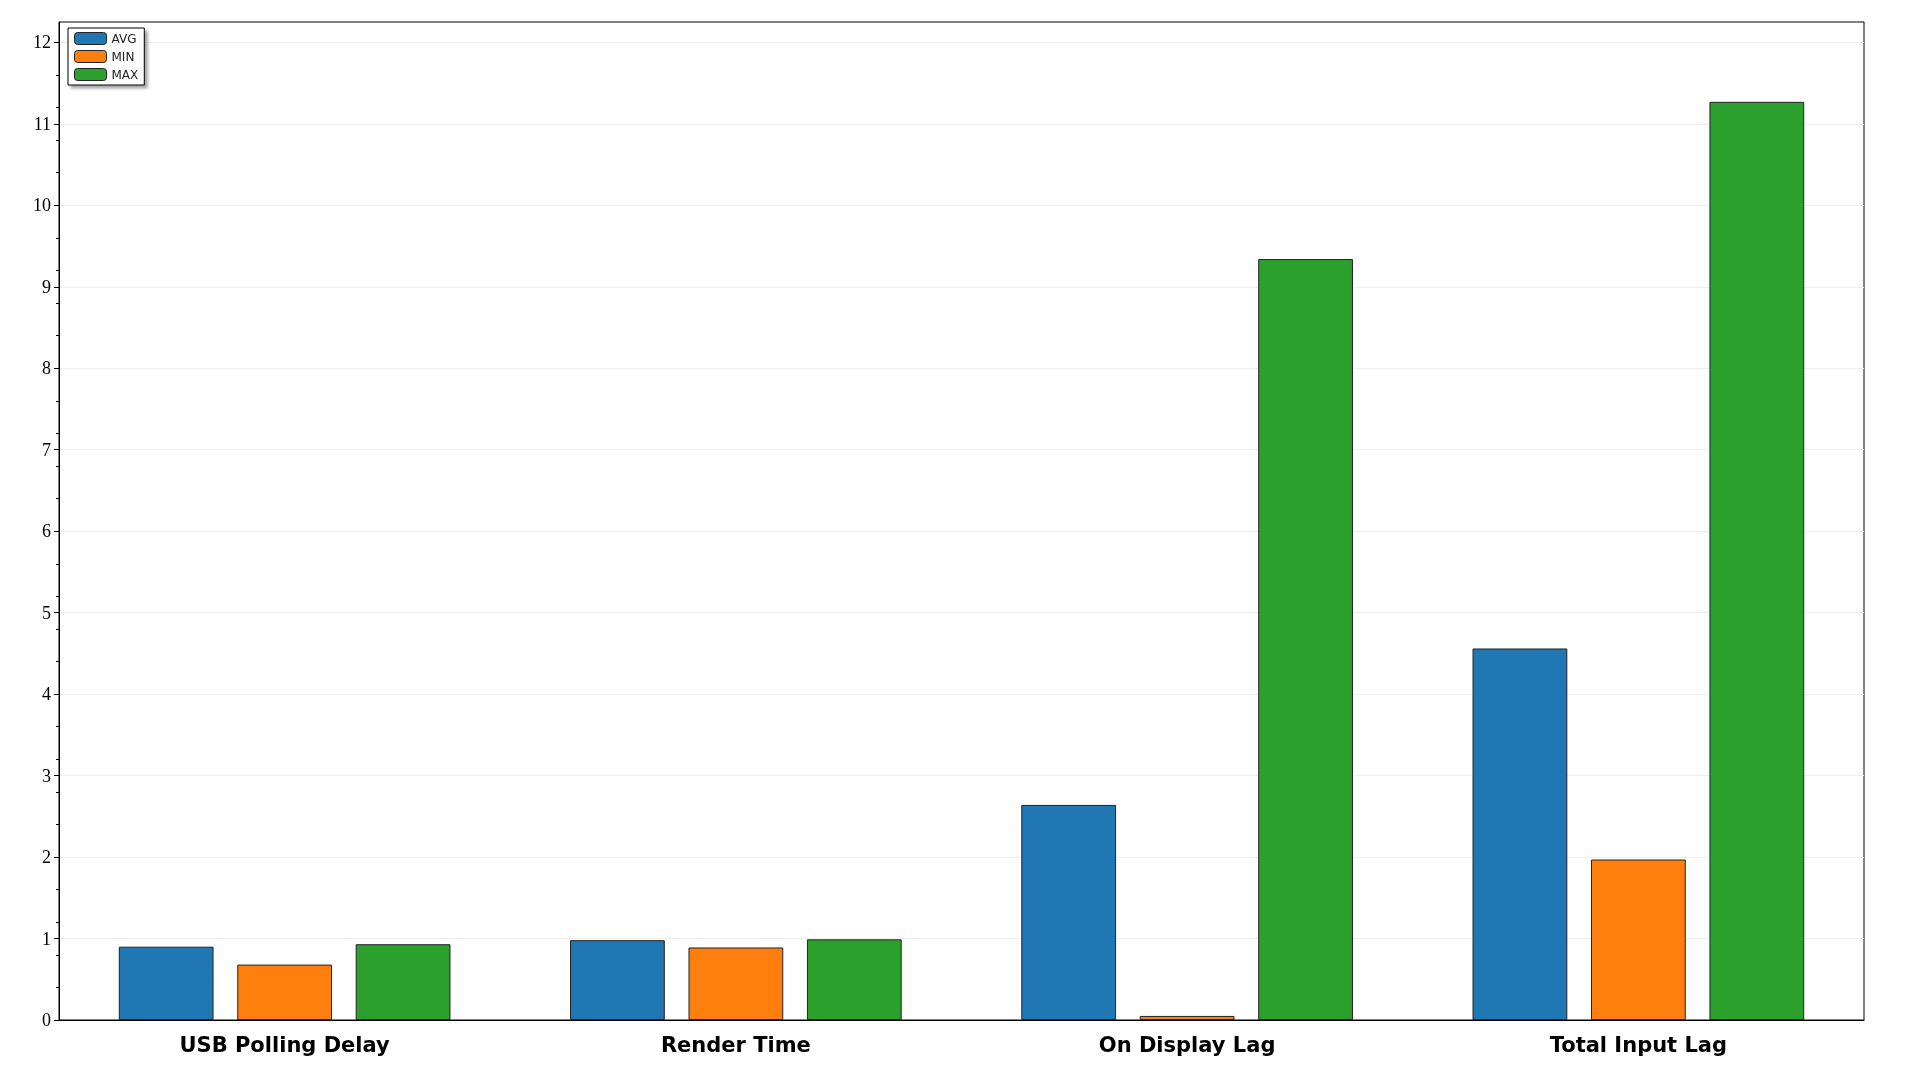 The image size is (1920, 1080). I want to click on y-tick-label: 11, so click(42, 123).